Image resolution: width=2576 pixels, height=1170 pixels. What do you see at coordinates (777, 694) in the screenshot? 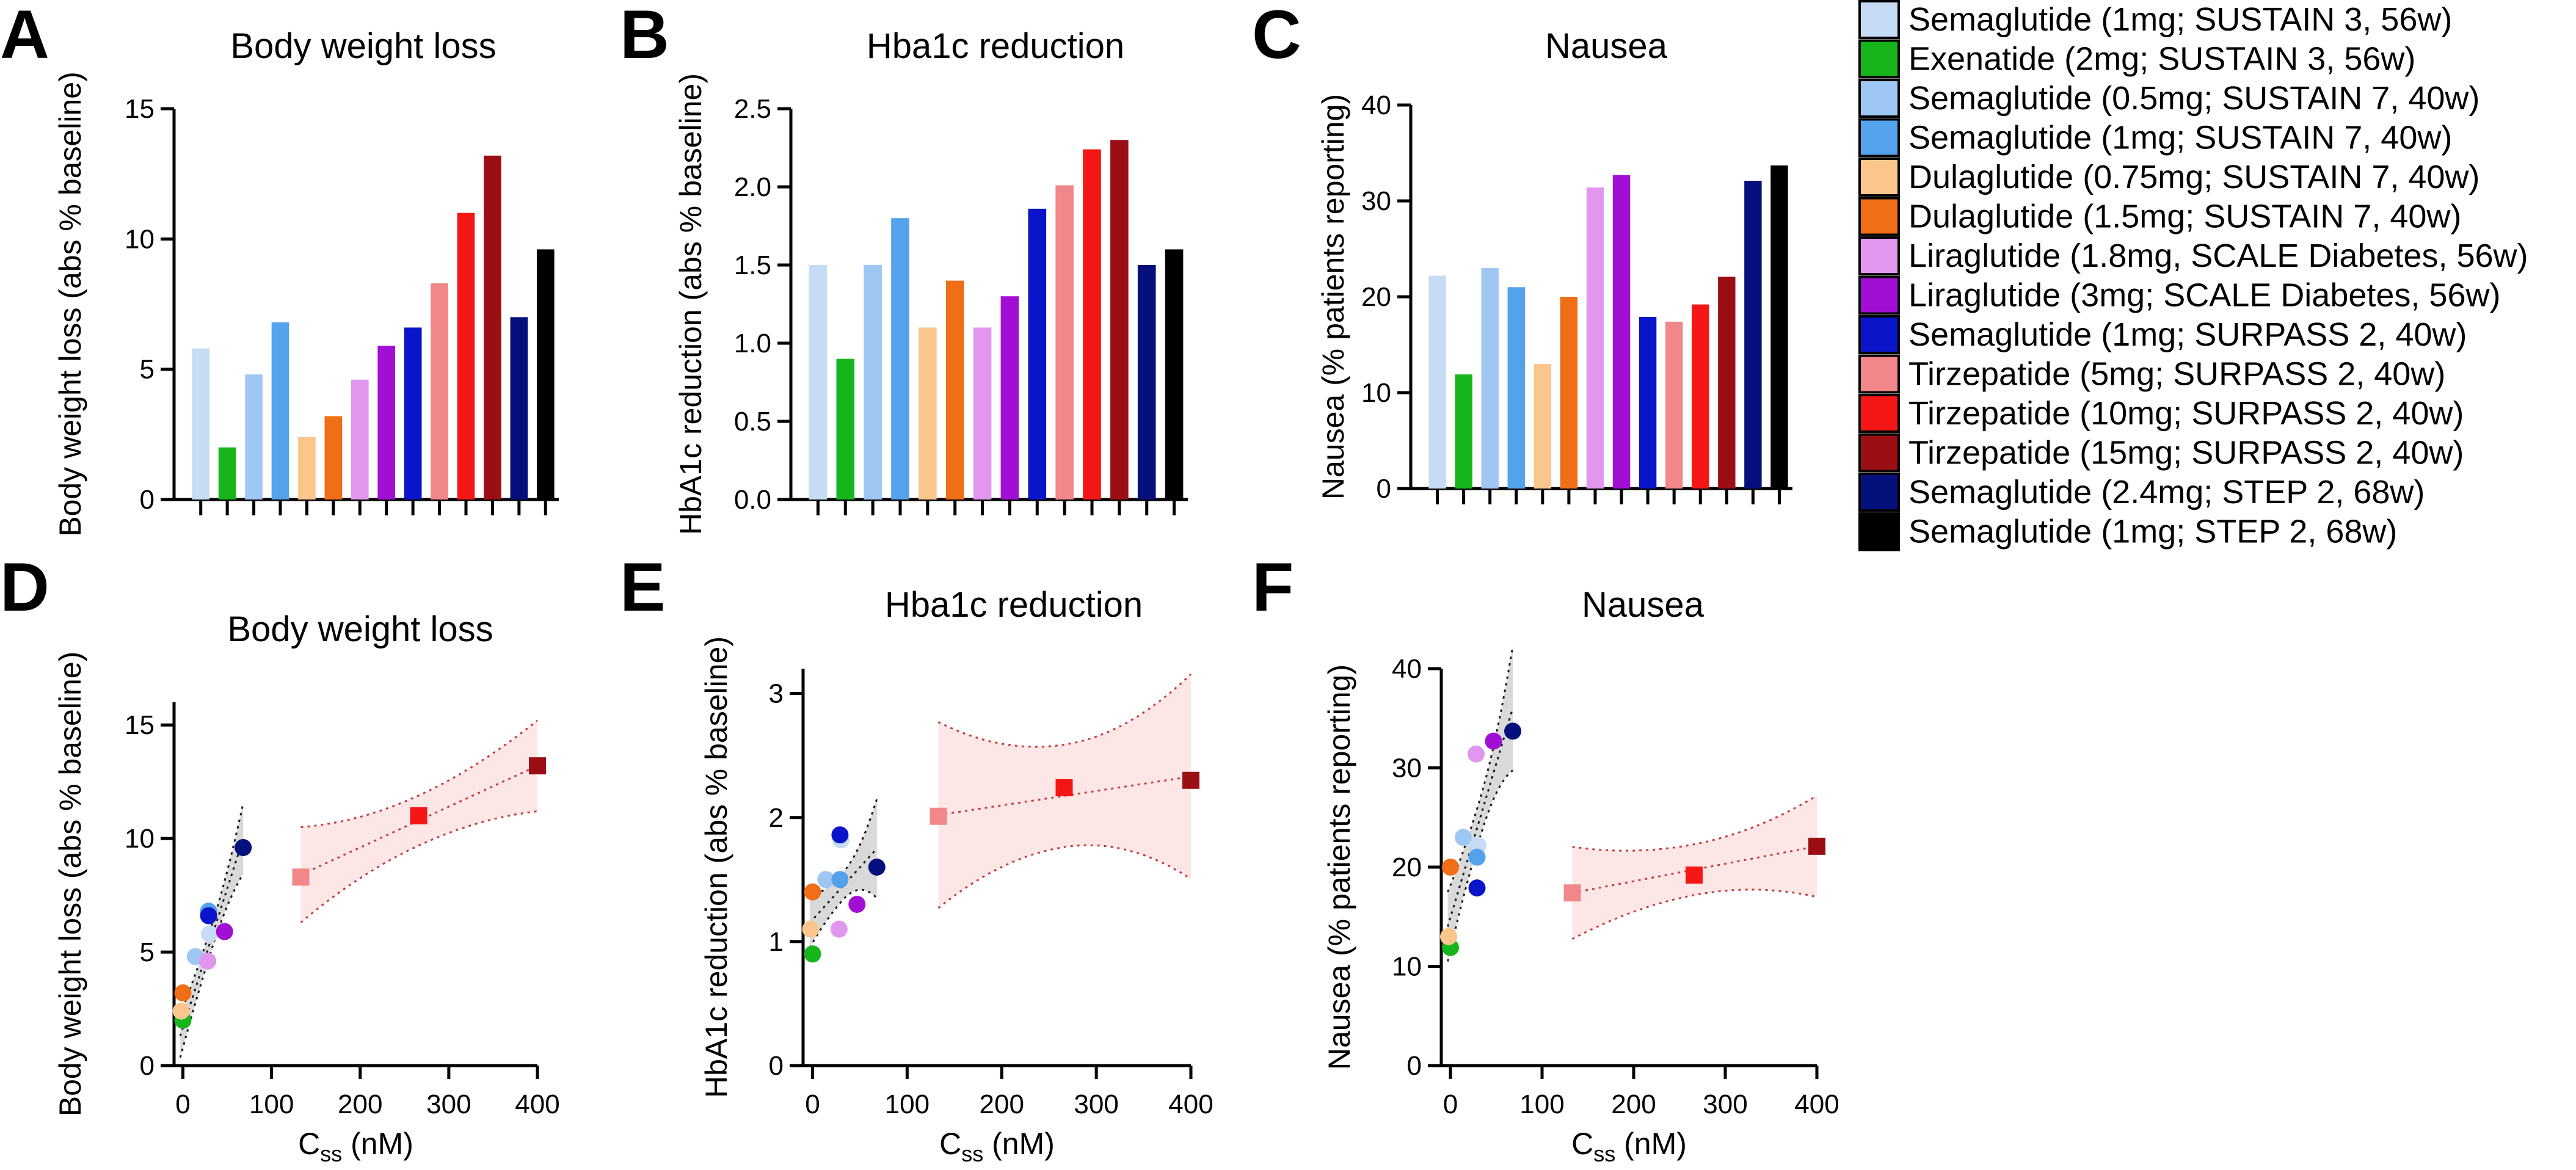
I see `y-tick-label: 3` at bounding box center [777, 694].